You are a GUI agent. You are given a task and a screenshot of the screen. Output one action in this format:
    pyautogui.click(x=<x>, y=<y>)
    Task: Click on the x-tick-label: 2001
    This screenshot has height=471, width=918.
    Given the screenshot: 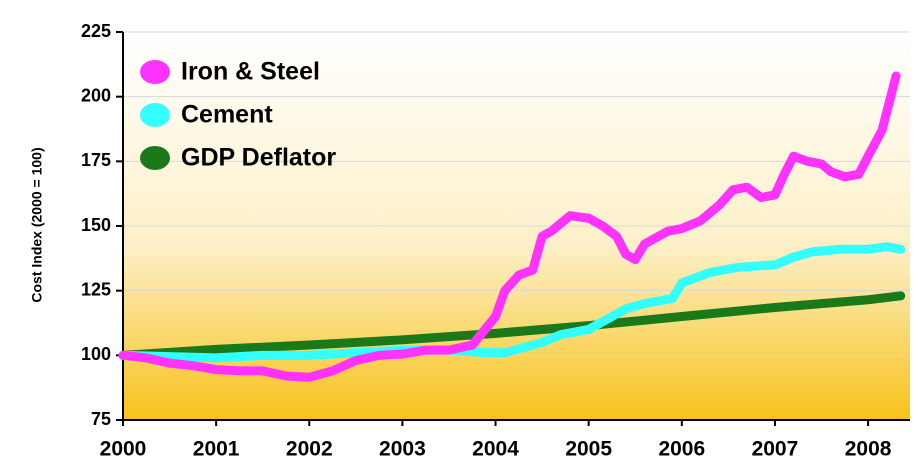 What is the action you would take?
    pyautogui.click(x=216, y=449)
    